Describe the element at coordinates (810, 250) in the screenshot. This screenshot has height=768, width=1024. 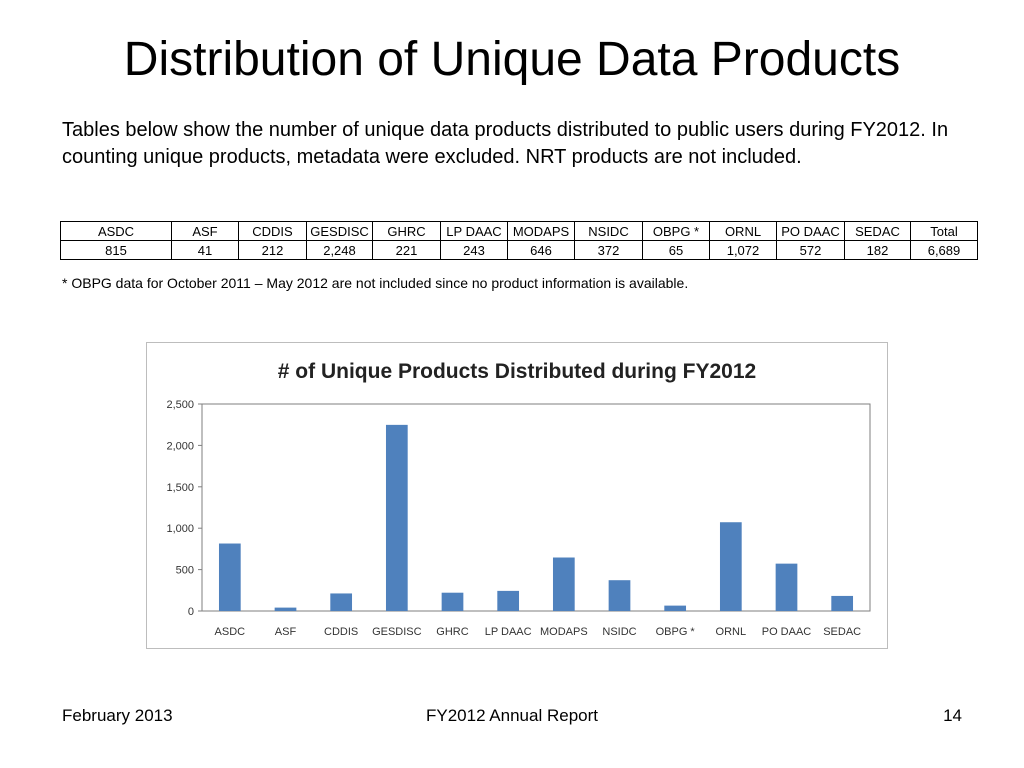
I see `table-cell: 572` at that location.